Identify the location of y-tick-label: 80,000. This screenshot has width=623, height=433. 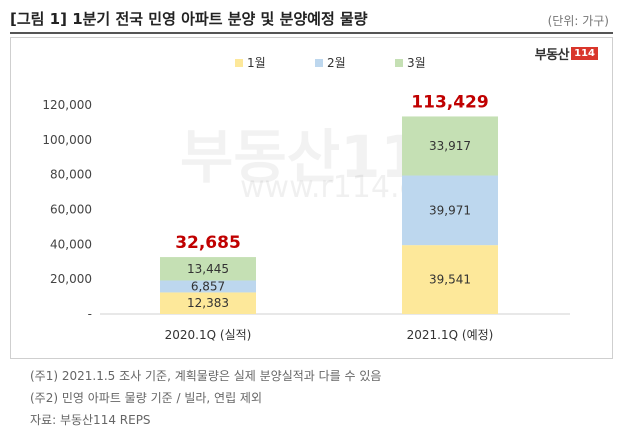
(71, 175).